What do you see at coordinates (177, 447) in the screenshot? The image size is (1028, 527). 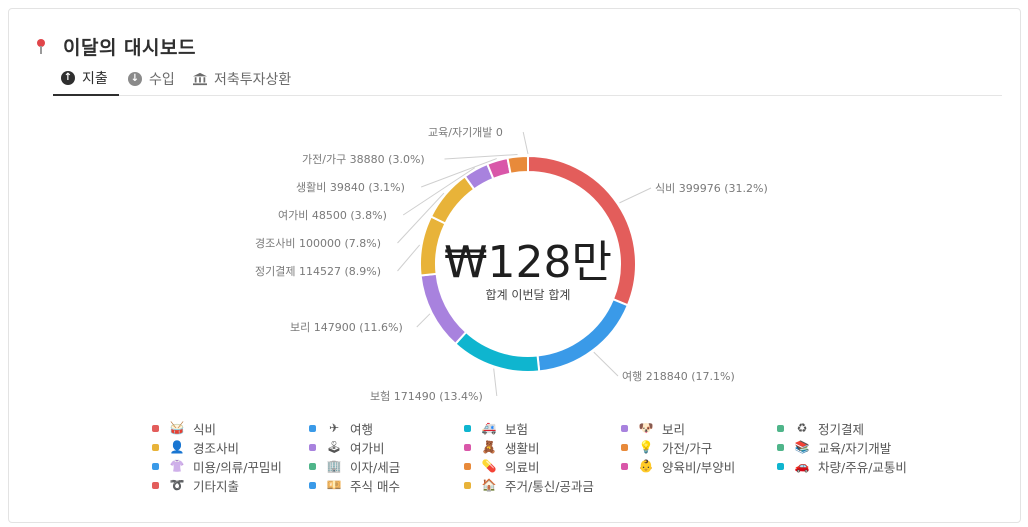 I see `person-icon: 👤` at bounding box center [177, 447].